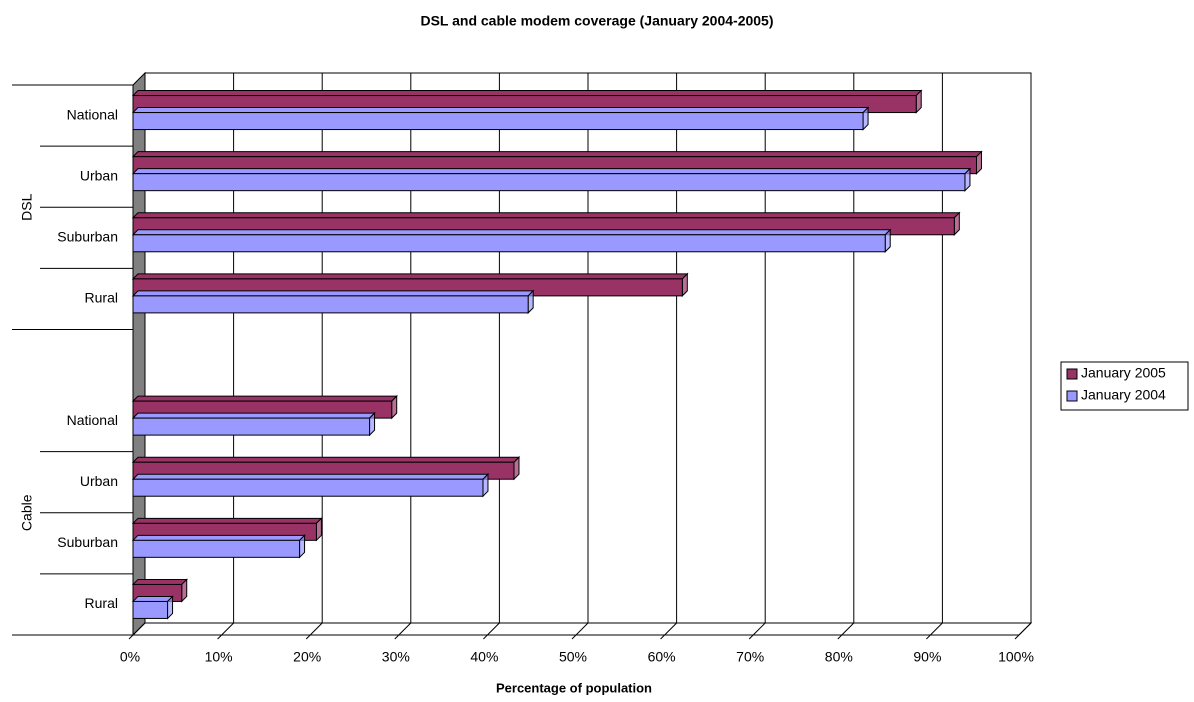 This screenshot has height=702, width=1194. Describe the element at coordinates (1016, 657) in the screenshot. I see `x-tick-label: 100%` at that location.